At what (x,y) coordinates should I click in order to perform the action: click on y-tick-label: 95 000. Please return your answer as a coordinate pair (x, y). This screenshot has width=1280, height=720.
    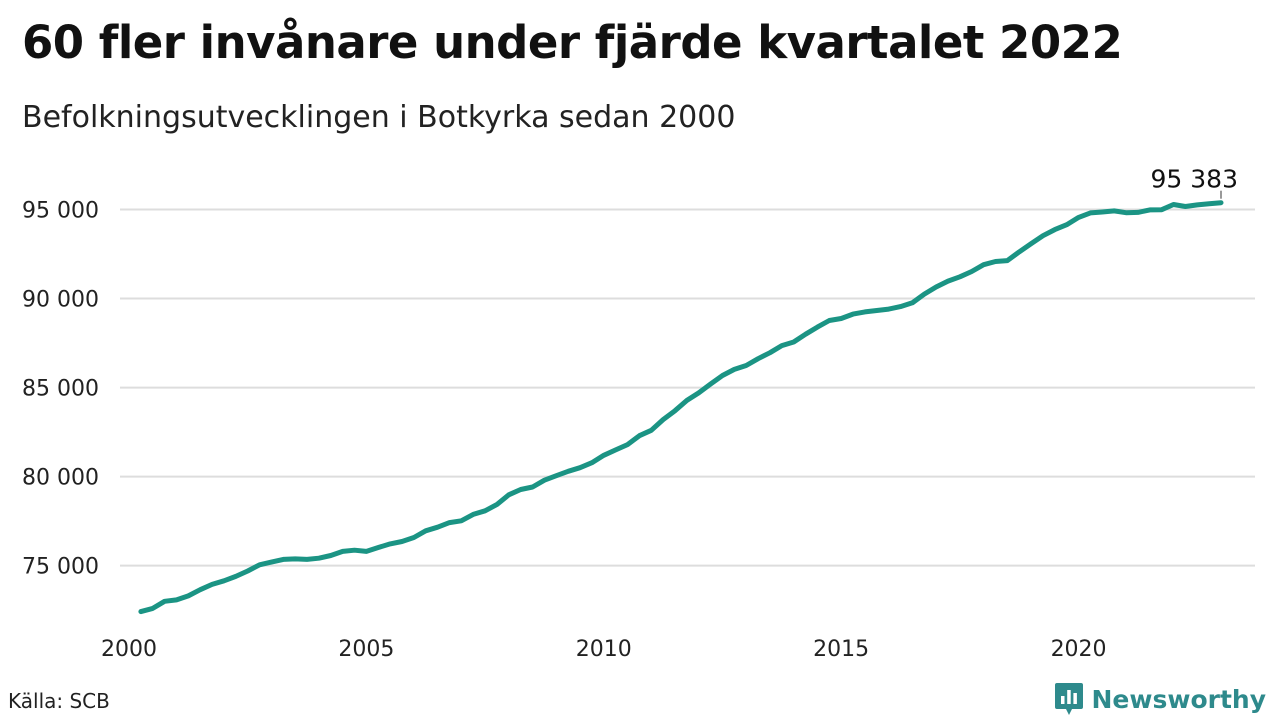
    Looking at the image, I should click on (60, 211).